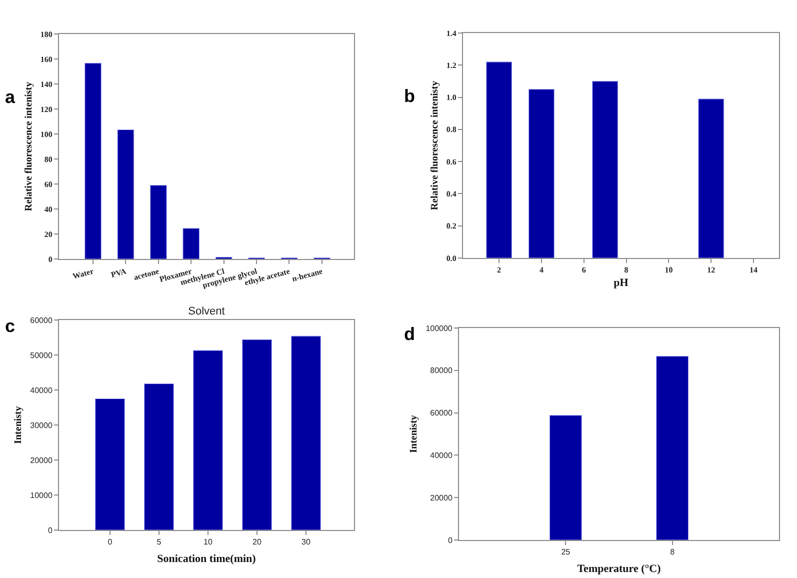  Describe the element at coordinates (46, 84) in the screenshot. I see `y-tick-label: 140` at that location.